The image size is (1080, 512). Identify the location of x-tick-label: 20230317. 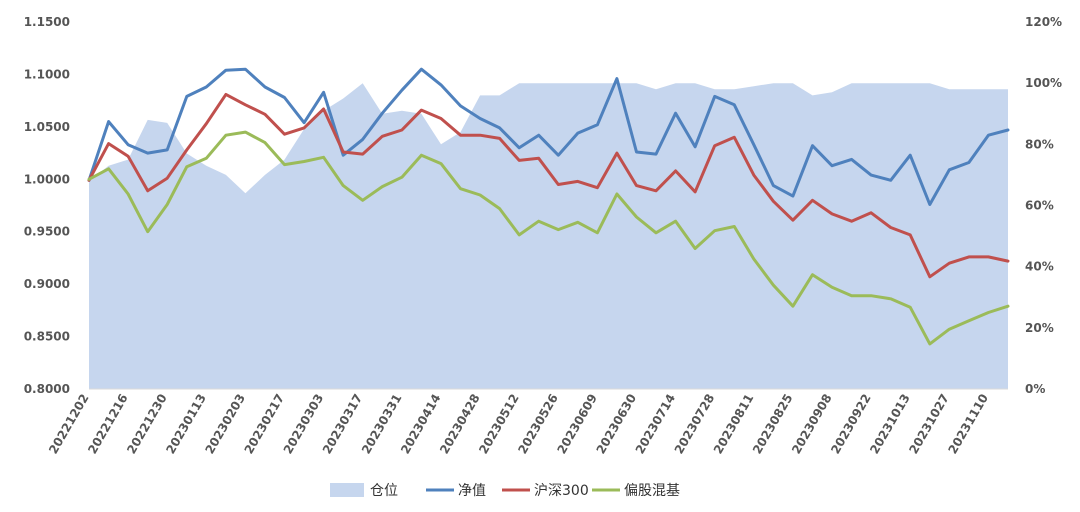
(343, 423).